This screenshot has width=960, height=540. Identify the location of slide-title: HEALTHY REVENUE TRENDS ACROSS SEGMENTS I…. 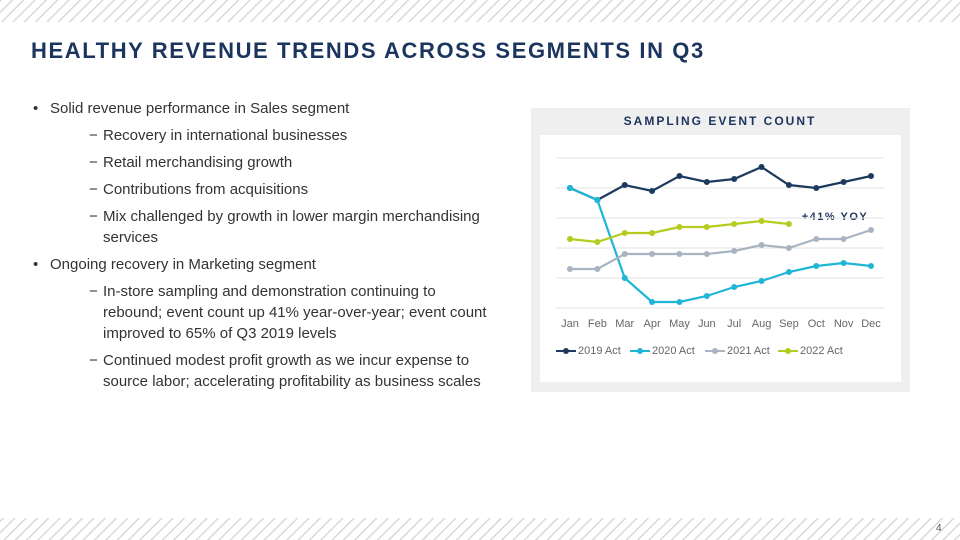
(368, 50).